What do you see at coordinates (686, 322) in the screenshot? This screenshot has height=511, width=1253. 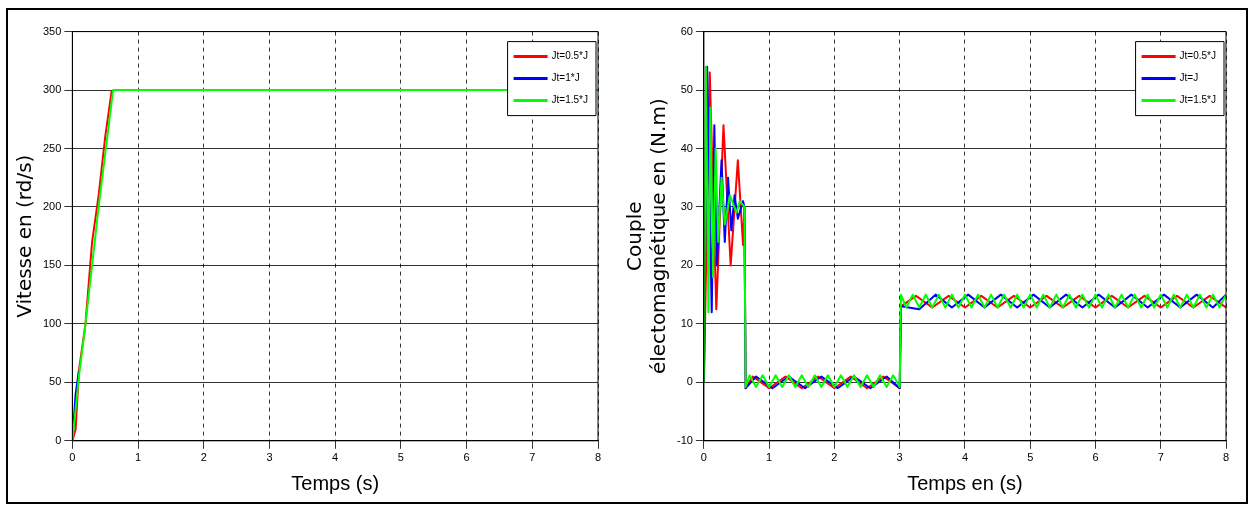 I see `y-tick-label: 10` at bounding box center [686, 322].